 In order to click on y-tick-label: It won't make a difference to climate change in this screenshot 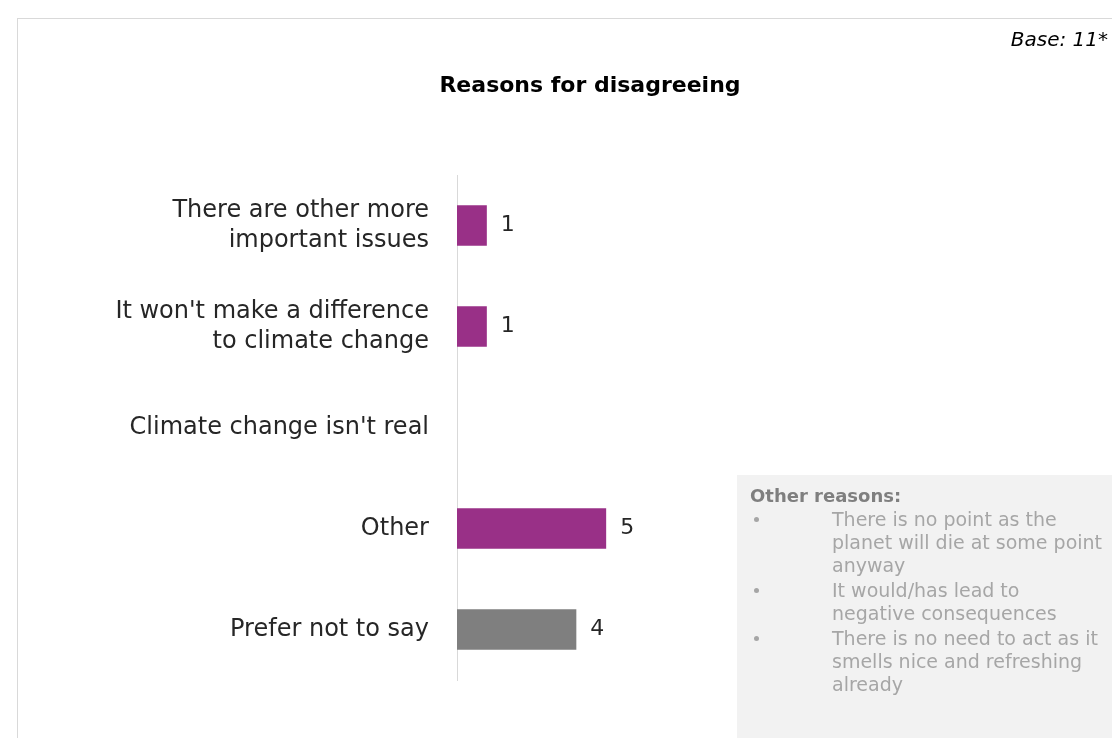, I will do `click(272, 324)`.